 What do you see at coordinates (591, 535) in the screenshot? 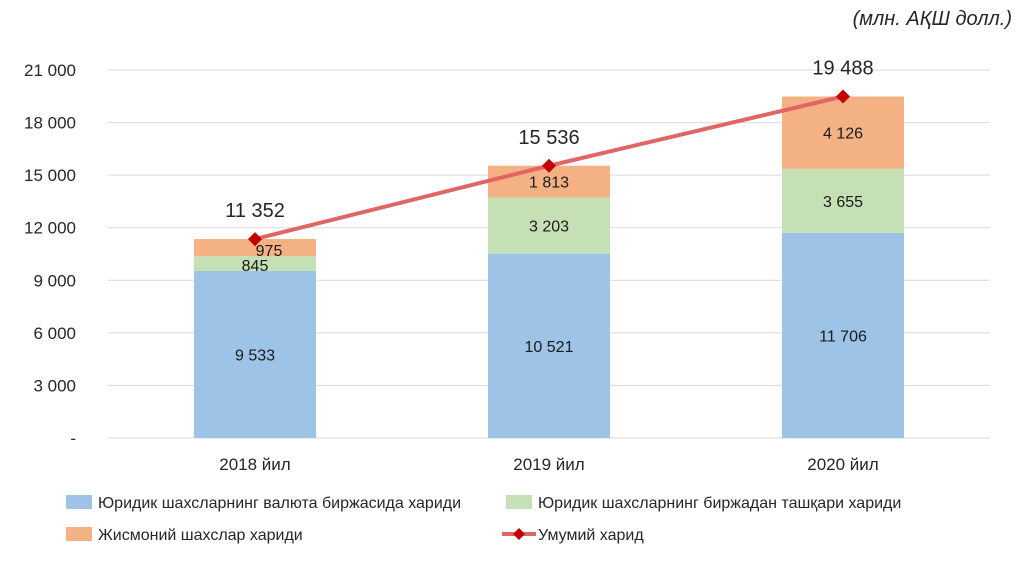
I see `legend-label: Умумий харид` at bounding box center [591, 535].